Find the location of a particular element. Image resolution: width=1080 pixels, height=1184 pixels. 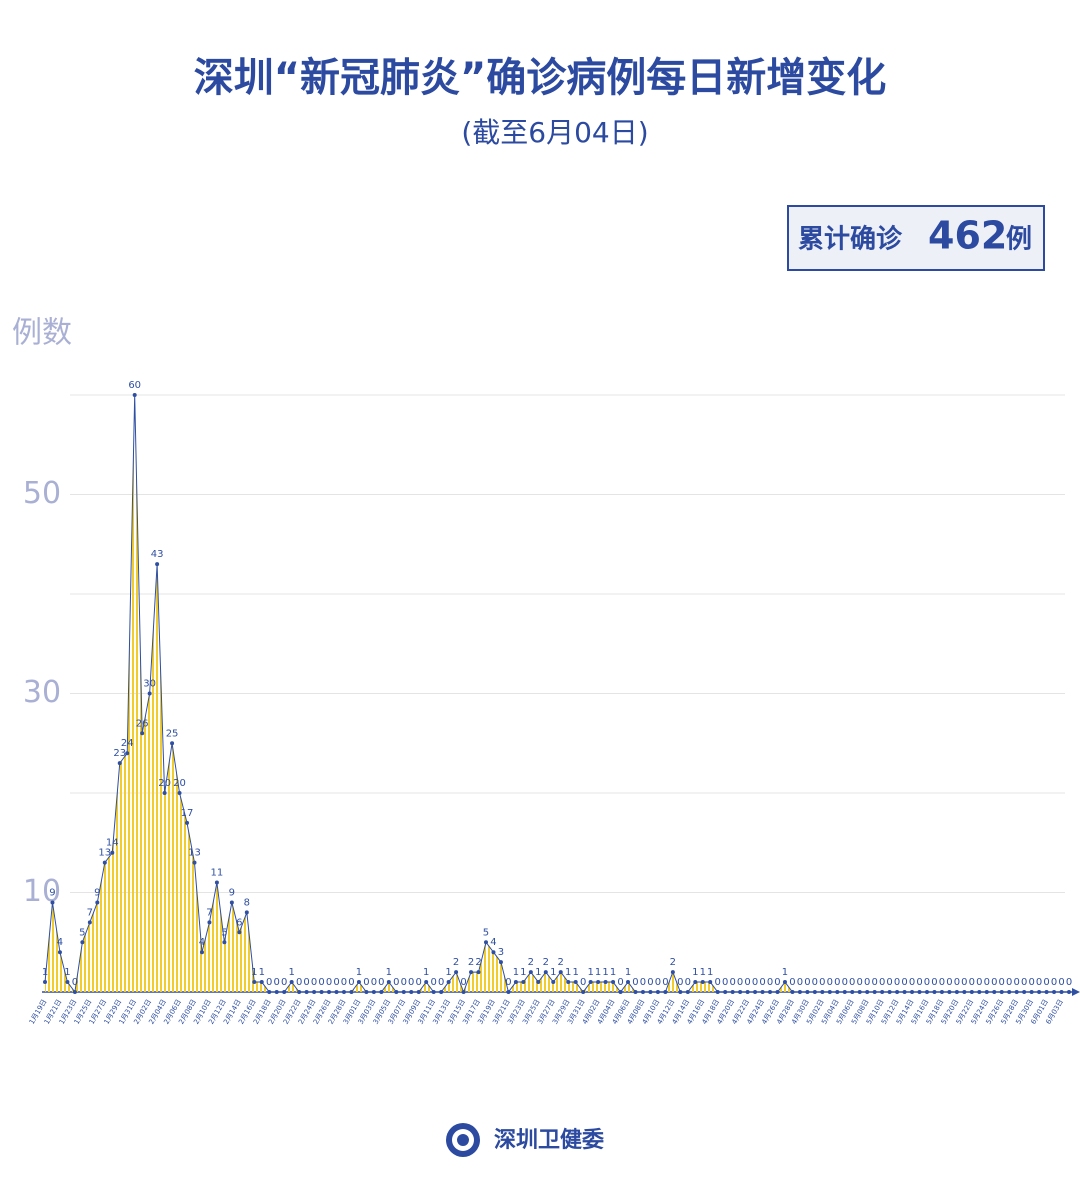

data-label: 4 is located at coordinates (493, 942).